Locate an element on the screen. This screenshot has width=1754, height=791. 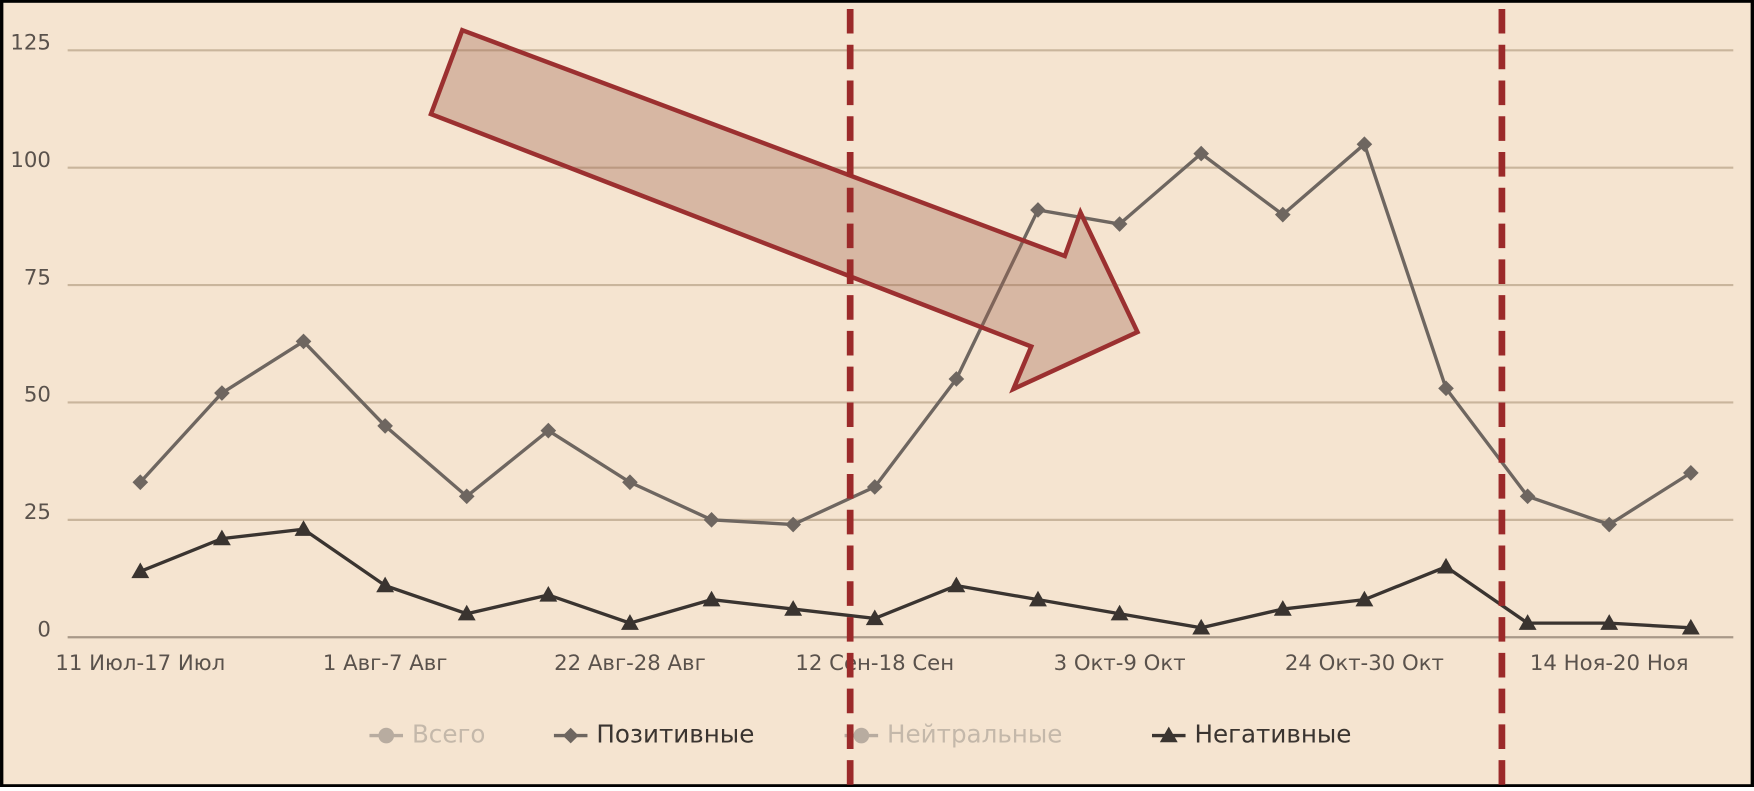
series-line is located at coordinates (915, 578).